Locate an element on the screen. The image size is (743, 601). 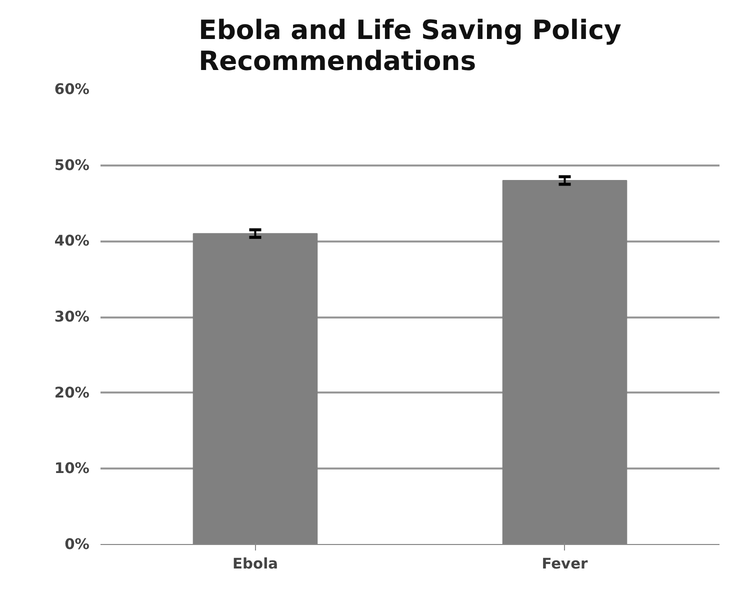
y-tick-label: 20% is located at coordinates (72, 393).